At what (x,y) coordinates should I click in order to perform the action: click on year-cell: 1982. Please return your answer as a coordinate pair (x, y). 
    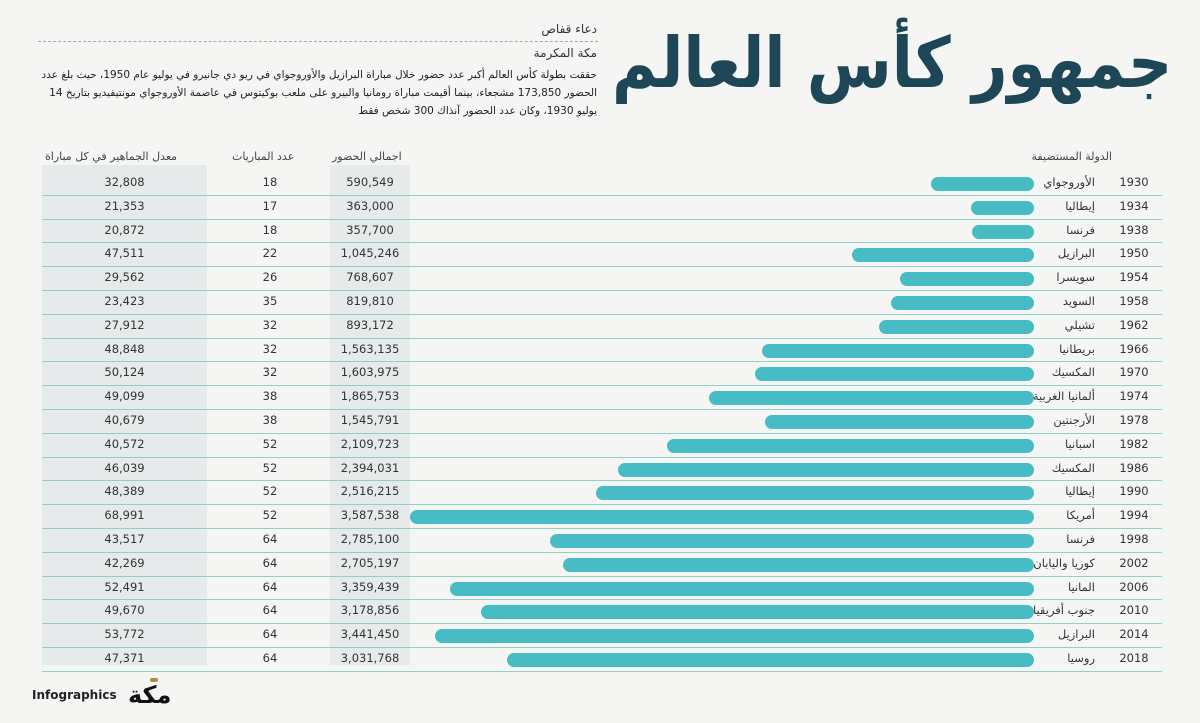
    Looking at the image, I should click on (1134, 443).